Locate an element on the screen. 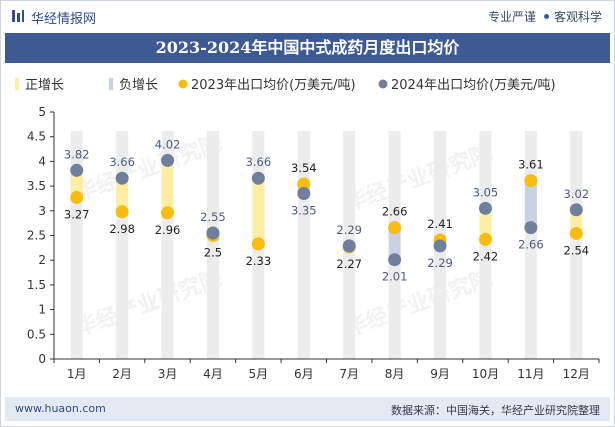  x-tick-label: 12月 is located at coordinates (576, 374).